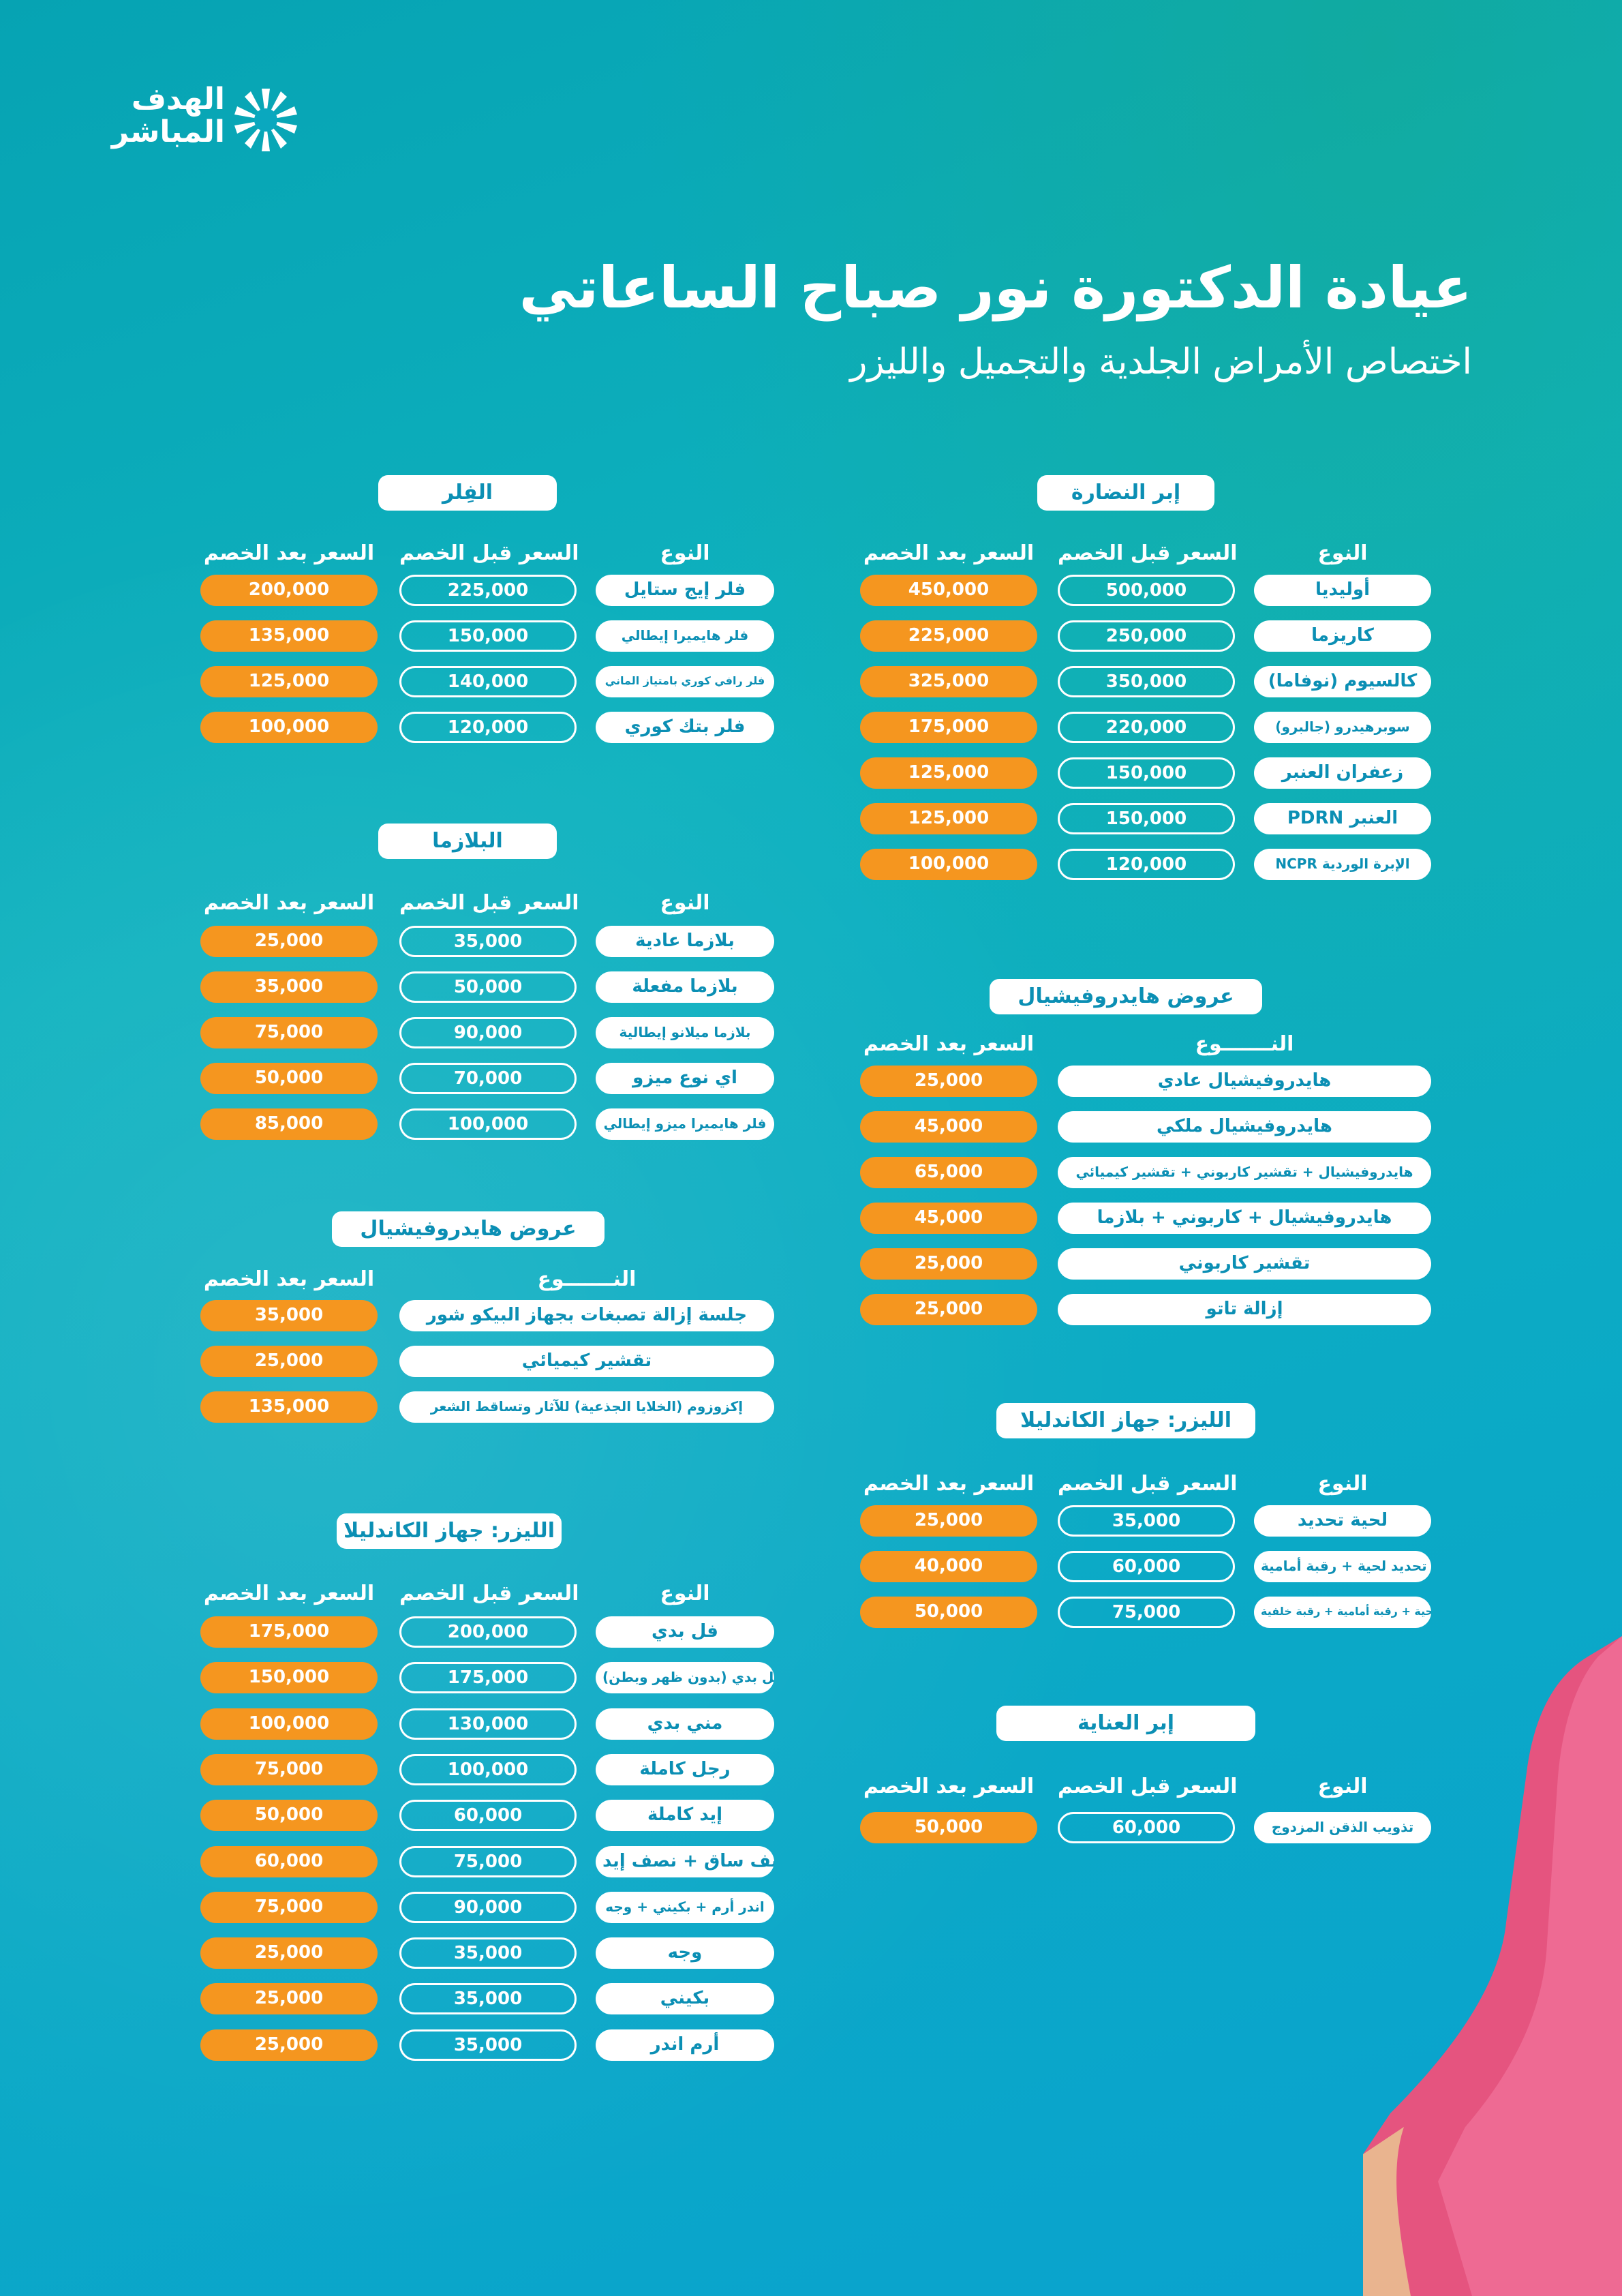 Image resolution: width=1622 pixels, height=2296 pixels. Describe the element at coordinates (1146, 1612) in the screenshot. I see `price-before-pill: 75,000` at that location.